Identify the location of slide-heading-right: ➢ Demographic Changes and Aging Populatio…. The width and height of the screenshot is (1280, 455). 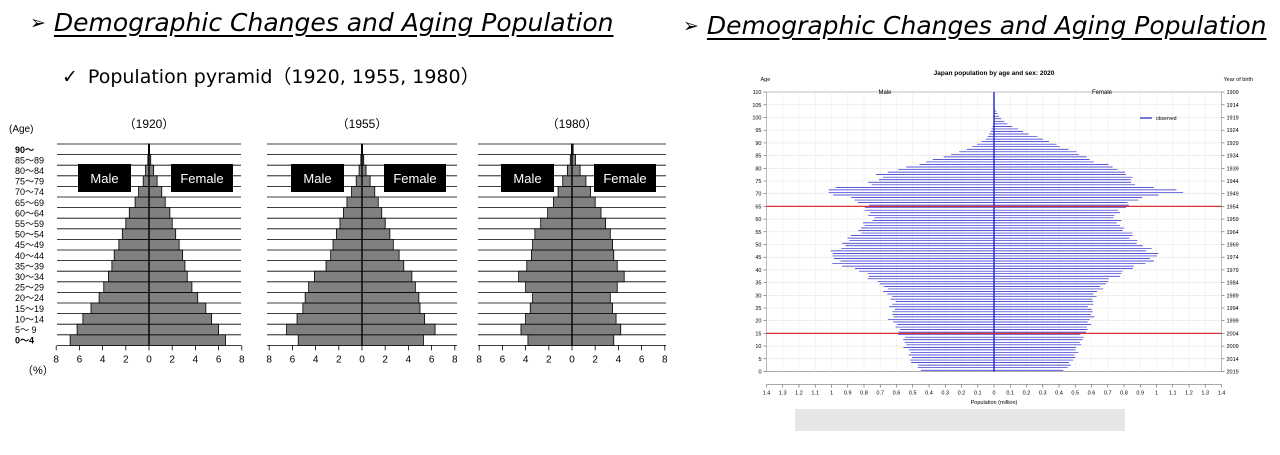
(975, 25).